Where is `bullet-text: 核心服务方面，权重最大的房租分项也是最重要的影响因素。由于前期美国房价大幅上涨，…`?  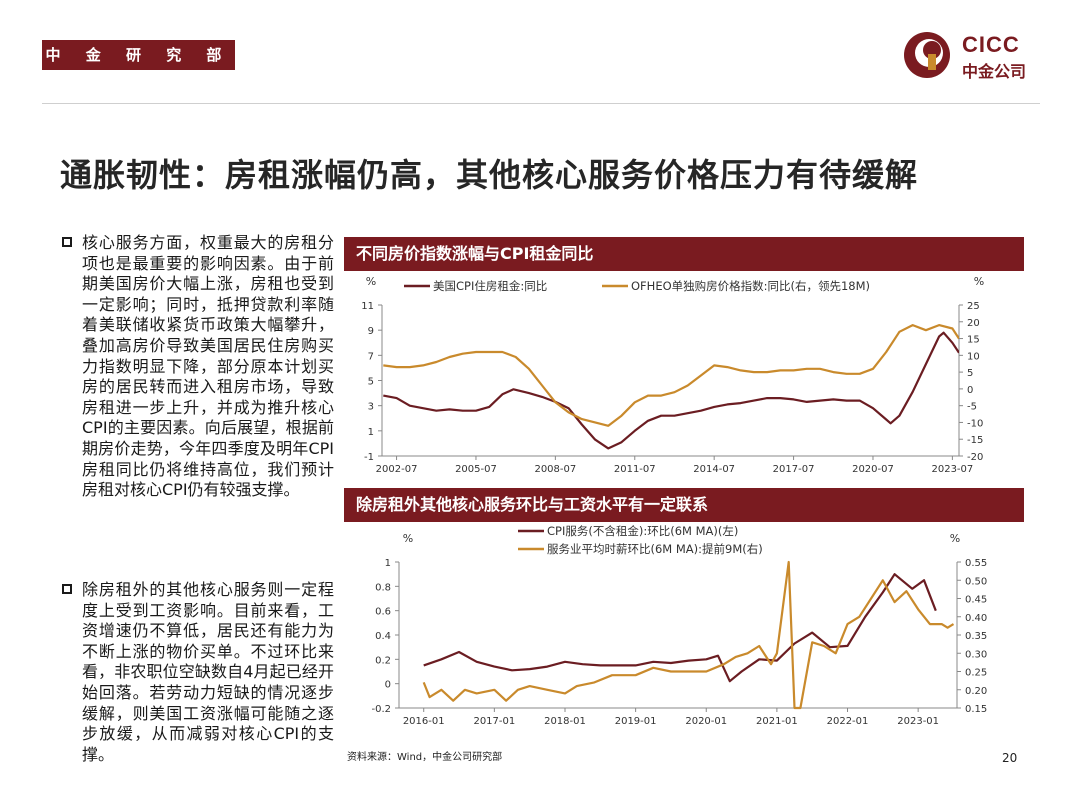 bullet-text: 核心服务方面，权重最大的房租分项也是最重要的影响因素。由于前期美国房价大幅上涨，… is located at coordinates (208, 366).